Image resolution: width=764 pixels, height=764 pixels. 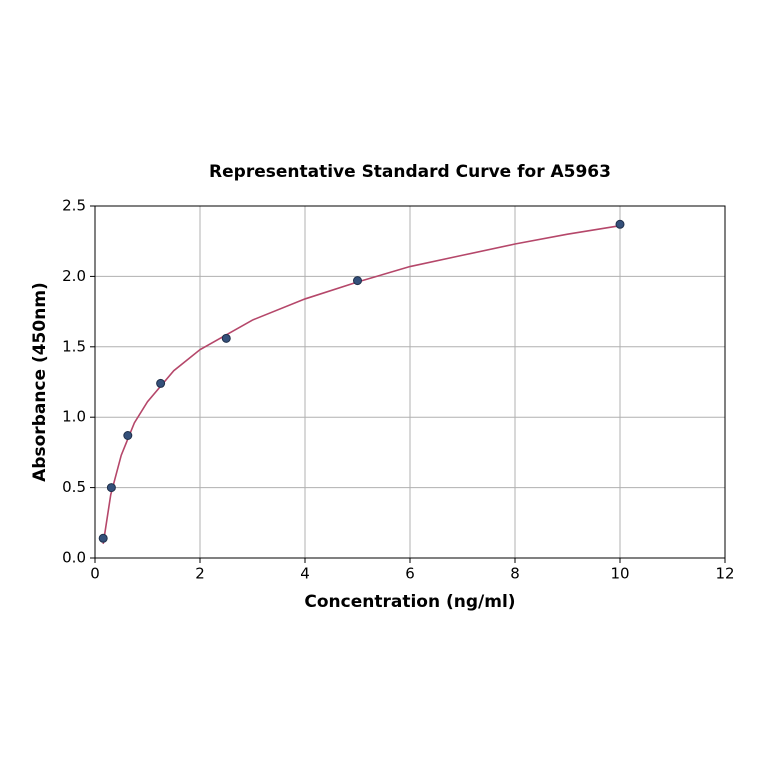 What do you see at coordinates (305, 574) in the screenshot?
I see `x-tick-label: 4` at bounding box center [305, 574].